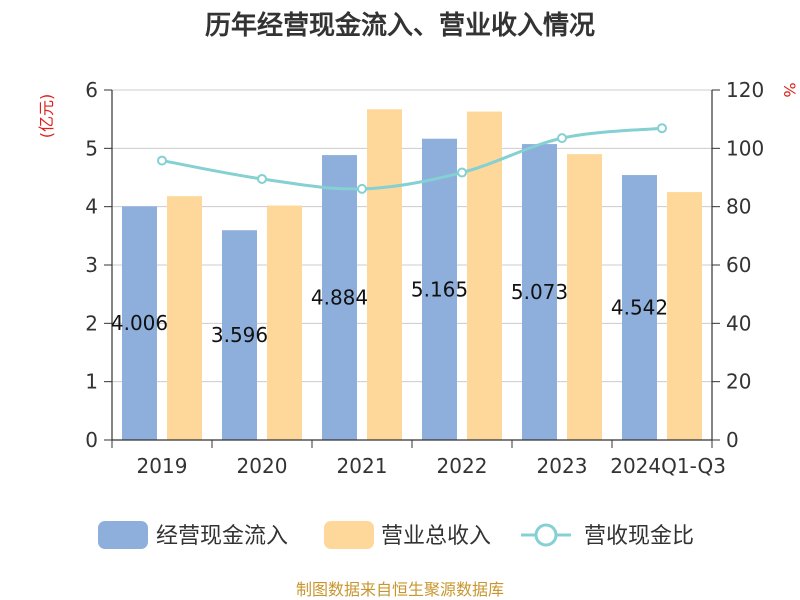  Describe the element at coordinates (46, 116) in the screenshot. I see `left-axis-unit: (亿元)` at that location.